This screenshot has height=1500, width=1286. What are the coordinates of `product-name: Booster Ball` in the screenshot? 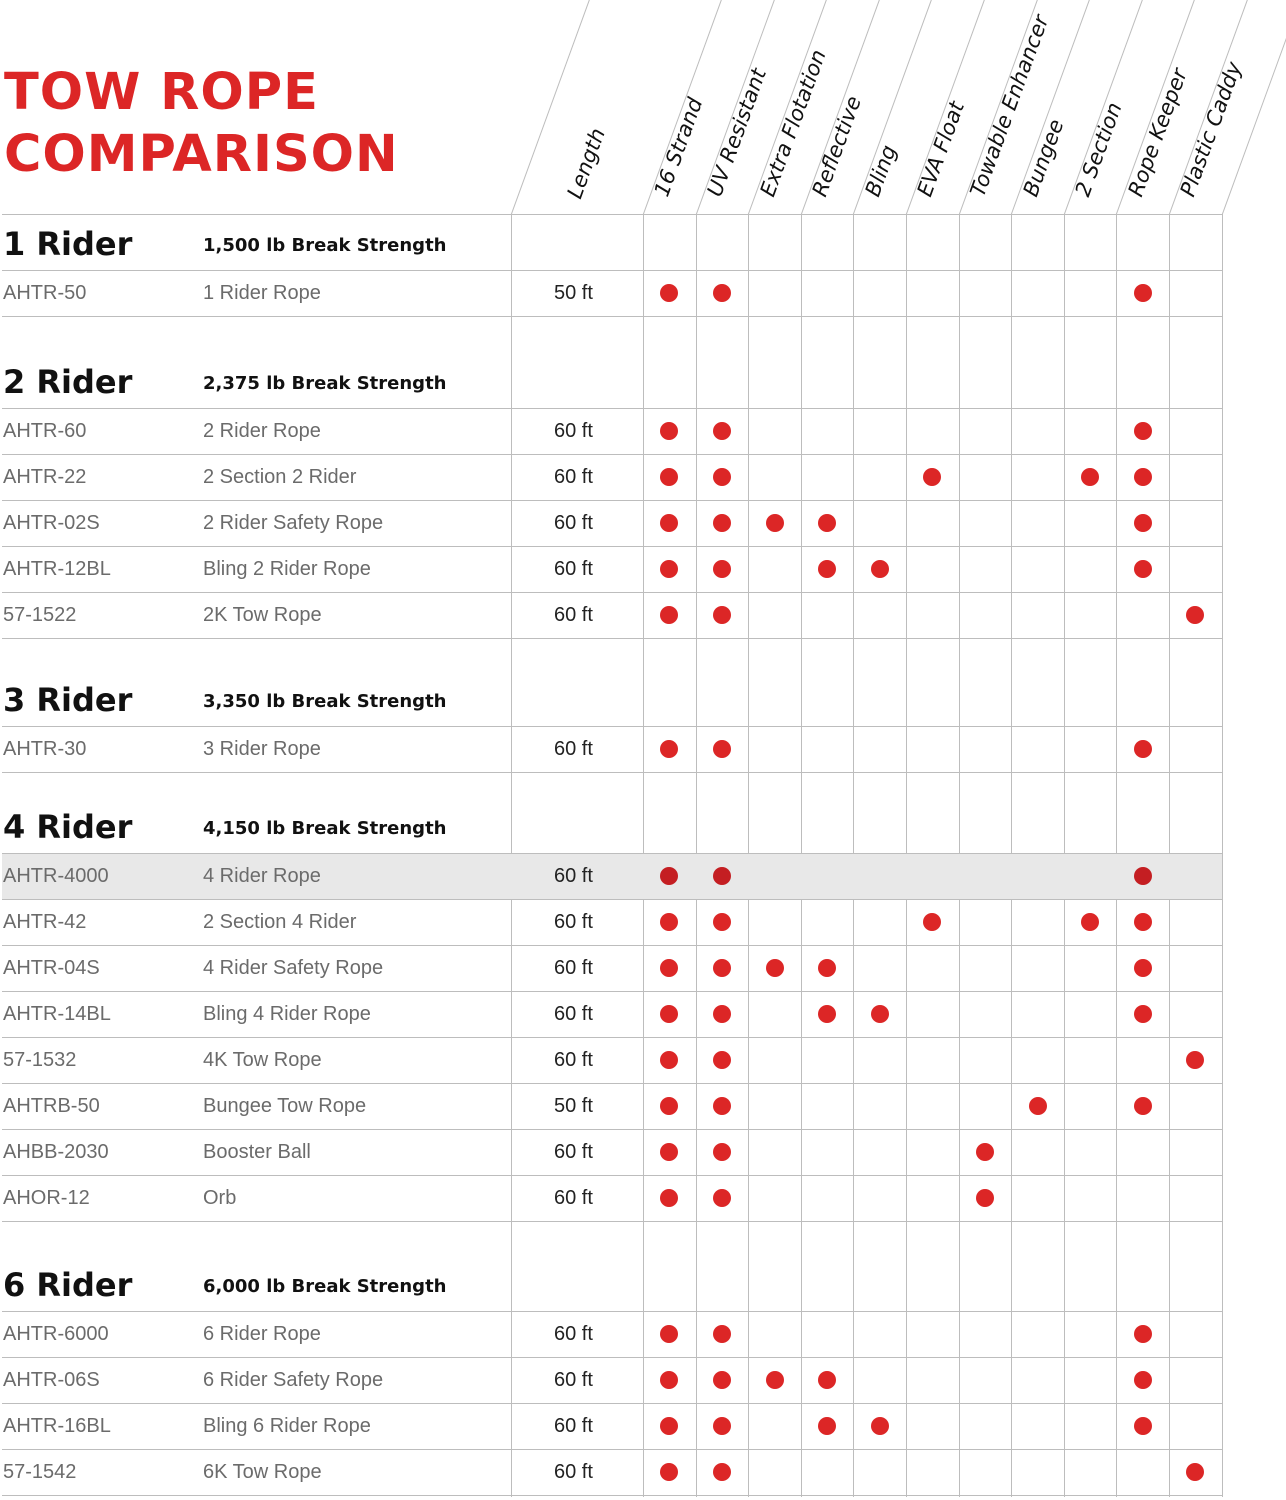 It's located at (257, 1152).